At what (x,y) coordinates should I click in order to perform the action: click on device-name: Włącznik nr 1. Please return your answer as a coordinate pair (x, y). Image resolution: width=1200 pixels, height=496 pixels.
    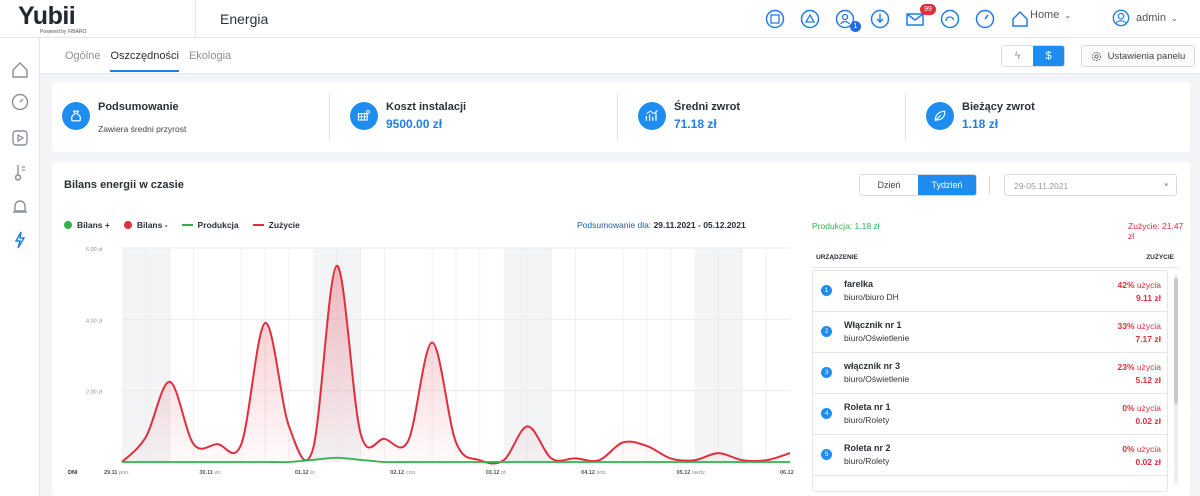
    Looking at the image, I should click on (873, 325).